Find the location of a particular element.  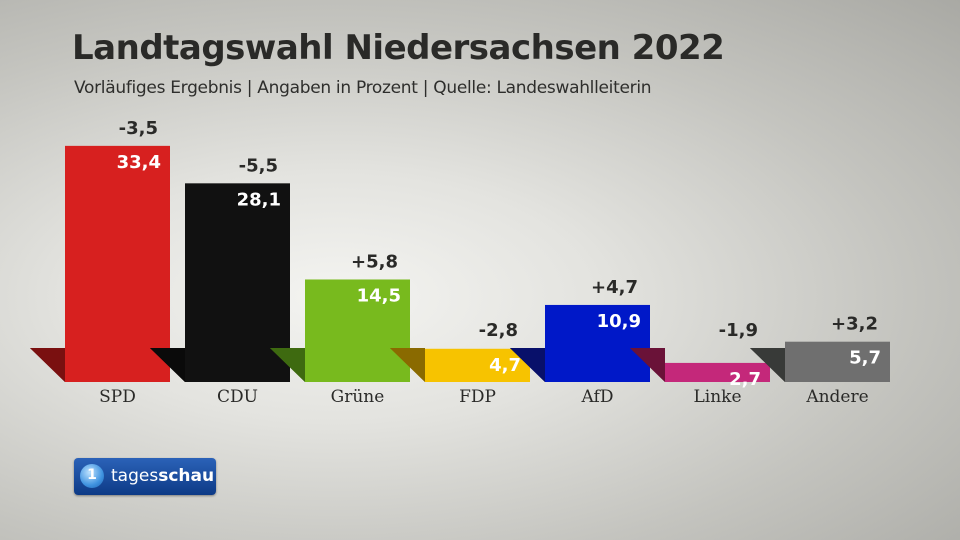

chart-title: Landtagswahl Niedersachsen 2022 is located at coordinates (398, 48).